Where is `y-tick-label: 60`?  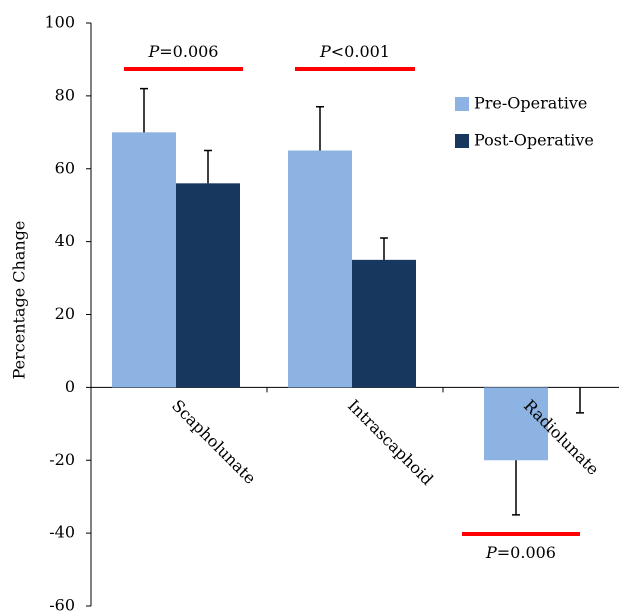 y-tick-label: 60 is located at coordinates (65, 167).